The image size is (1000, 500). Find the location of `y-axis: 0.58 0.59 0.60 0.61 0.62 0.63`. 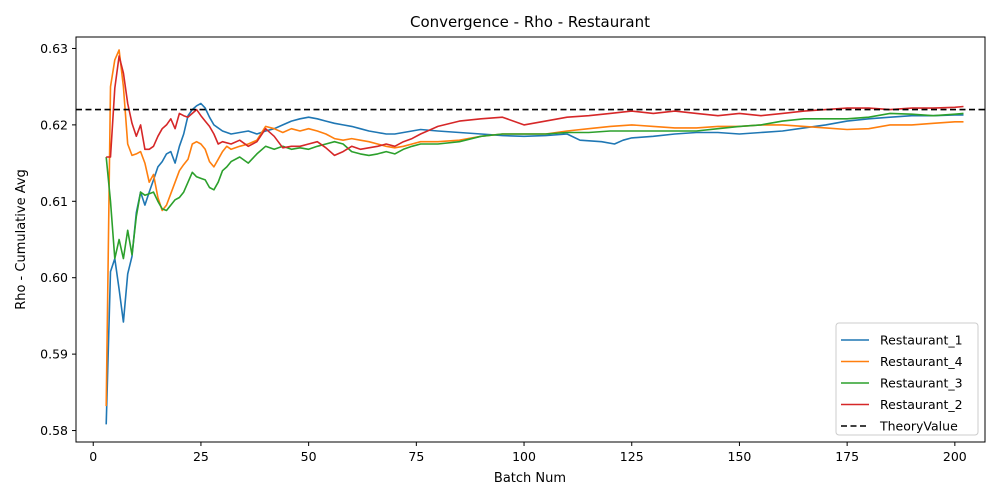

y-axis: 0.58 0.59 0.60 0.61 0.62 0.63 is located at coordinates (58, 239).